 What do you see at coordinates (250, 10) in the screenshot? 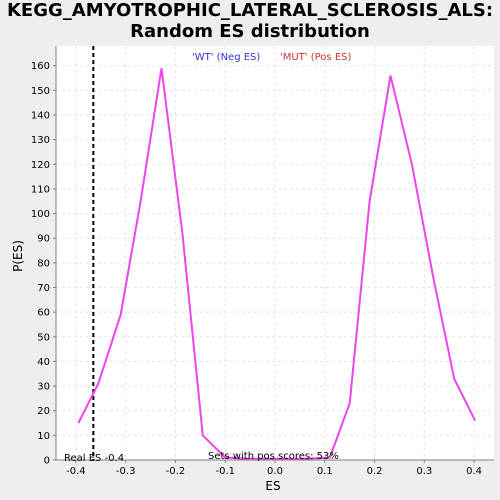
I see `chart-title-line1: KEGG_AMYOTROPHIC_LATERAL_SCLEROSIS_ALS:` at bounding box center [250, 10].